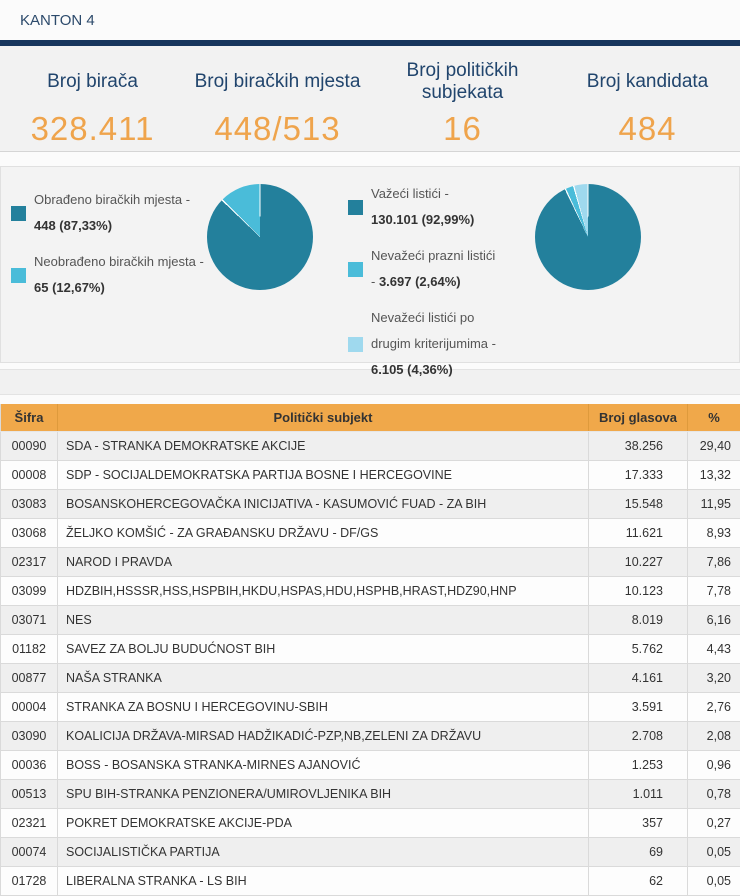 Image resolution: width=740 pixels, height=896 pixels. Describe the element at coordinates (714, 678) in the screenshot. I see `cell-percent: 3,20` at that location.